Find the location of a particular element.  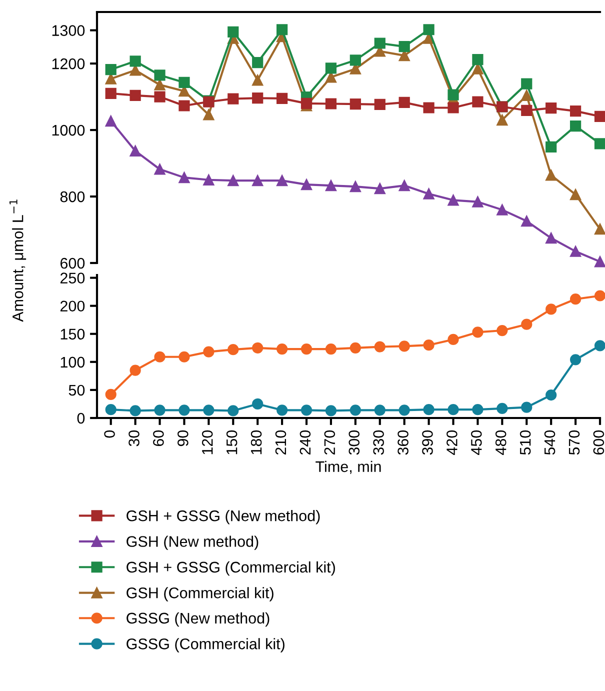

y-tick-label: 250 is located at coordinates (72, 278).